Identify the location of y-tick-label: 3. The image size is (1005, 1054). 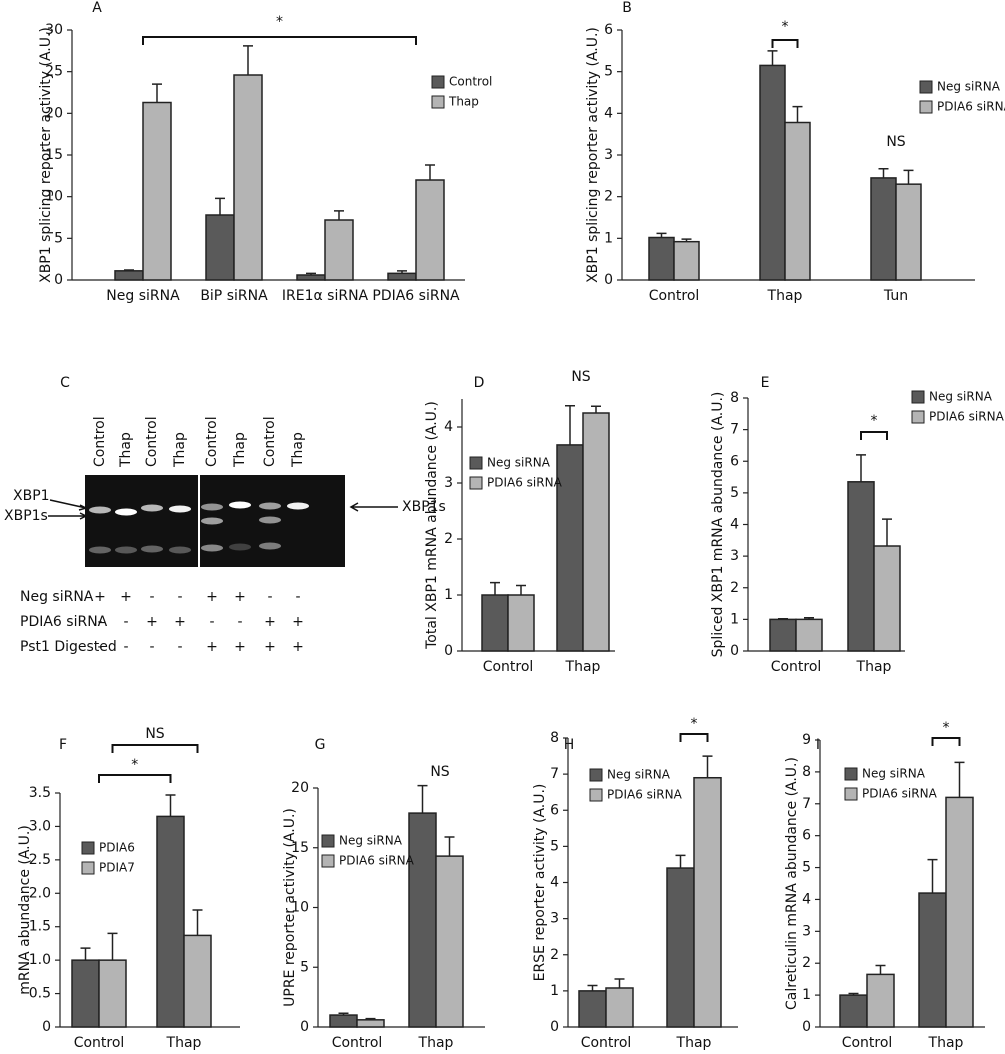
(554, 919).